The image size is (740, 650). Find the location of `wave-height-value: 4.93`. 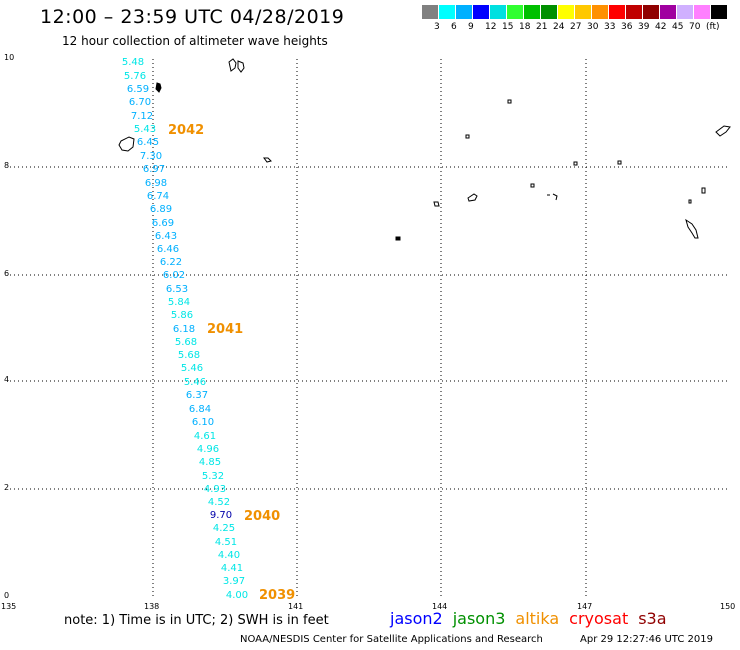

wave-height-value: 4.93 is located at coordinates (215, 489).